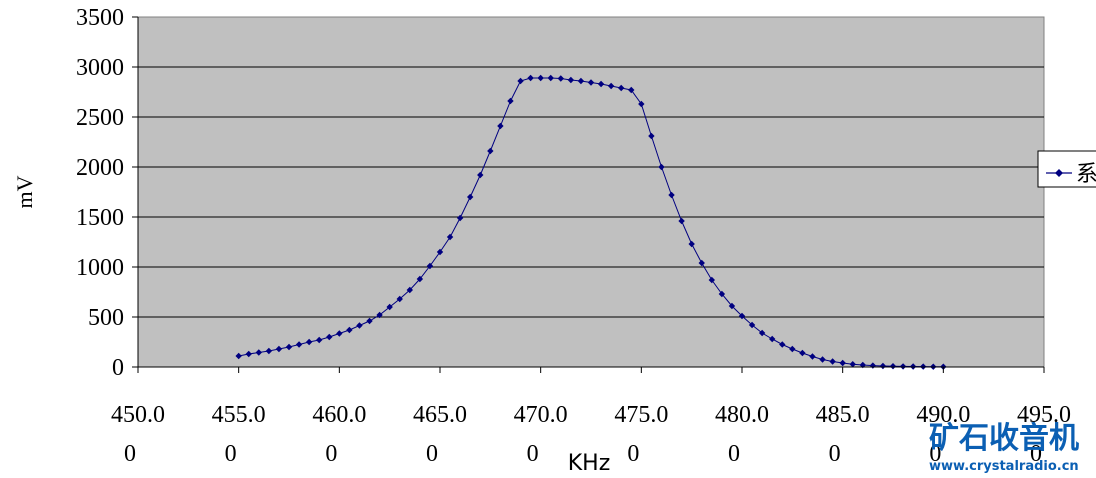 This screenshot has width=1096, height=478. Describe the element at coordinates (1004, 438) in the screenshot. I see `watermark-logo-text: 矿石收音机` at that location.